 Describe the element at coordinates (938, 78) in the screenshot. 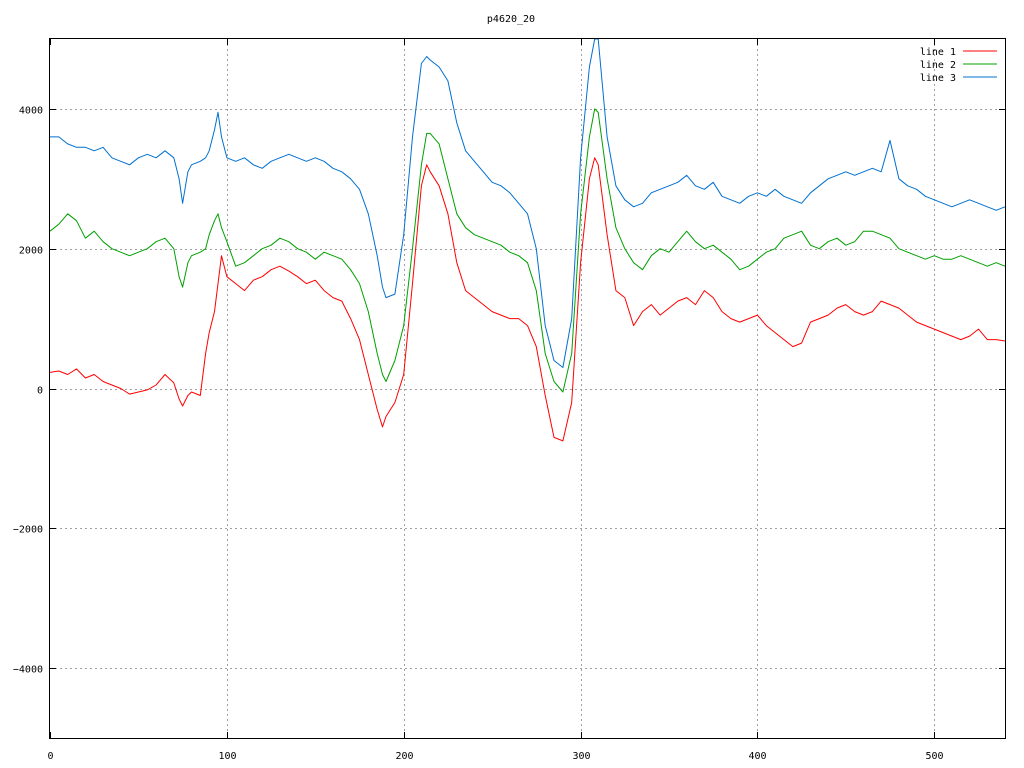

I see `legend-label: line 3` at that location.